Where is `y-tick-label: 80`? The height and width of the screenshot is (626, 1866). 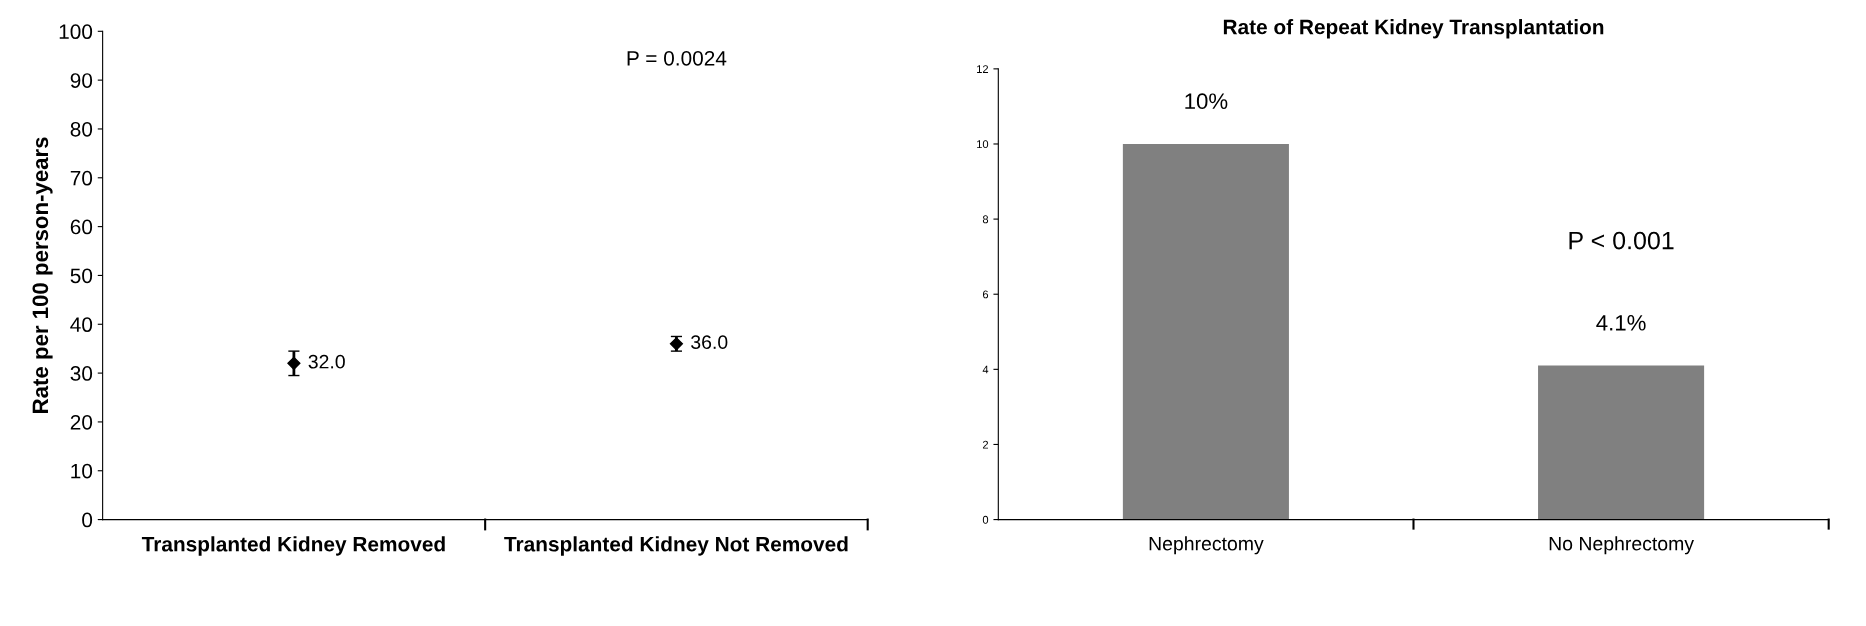 y-tick-label: 80 is located at coordinates (81, 129).